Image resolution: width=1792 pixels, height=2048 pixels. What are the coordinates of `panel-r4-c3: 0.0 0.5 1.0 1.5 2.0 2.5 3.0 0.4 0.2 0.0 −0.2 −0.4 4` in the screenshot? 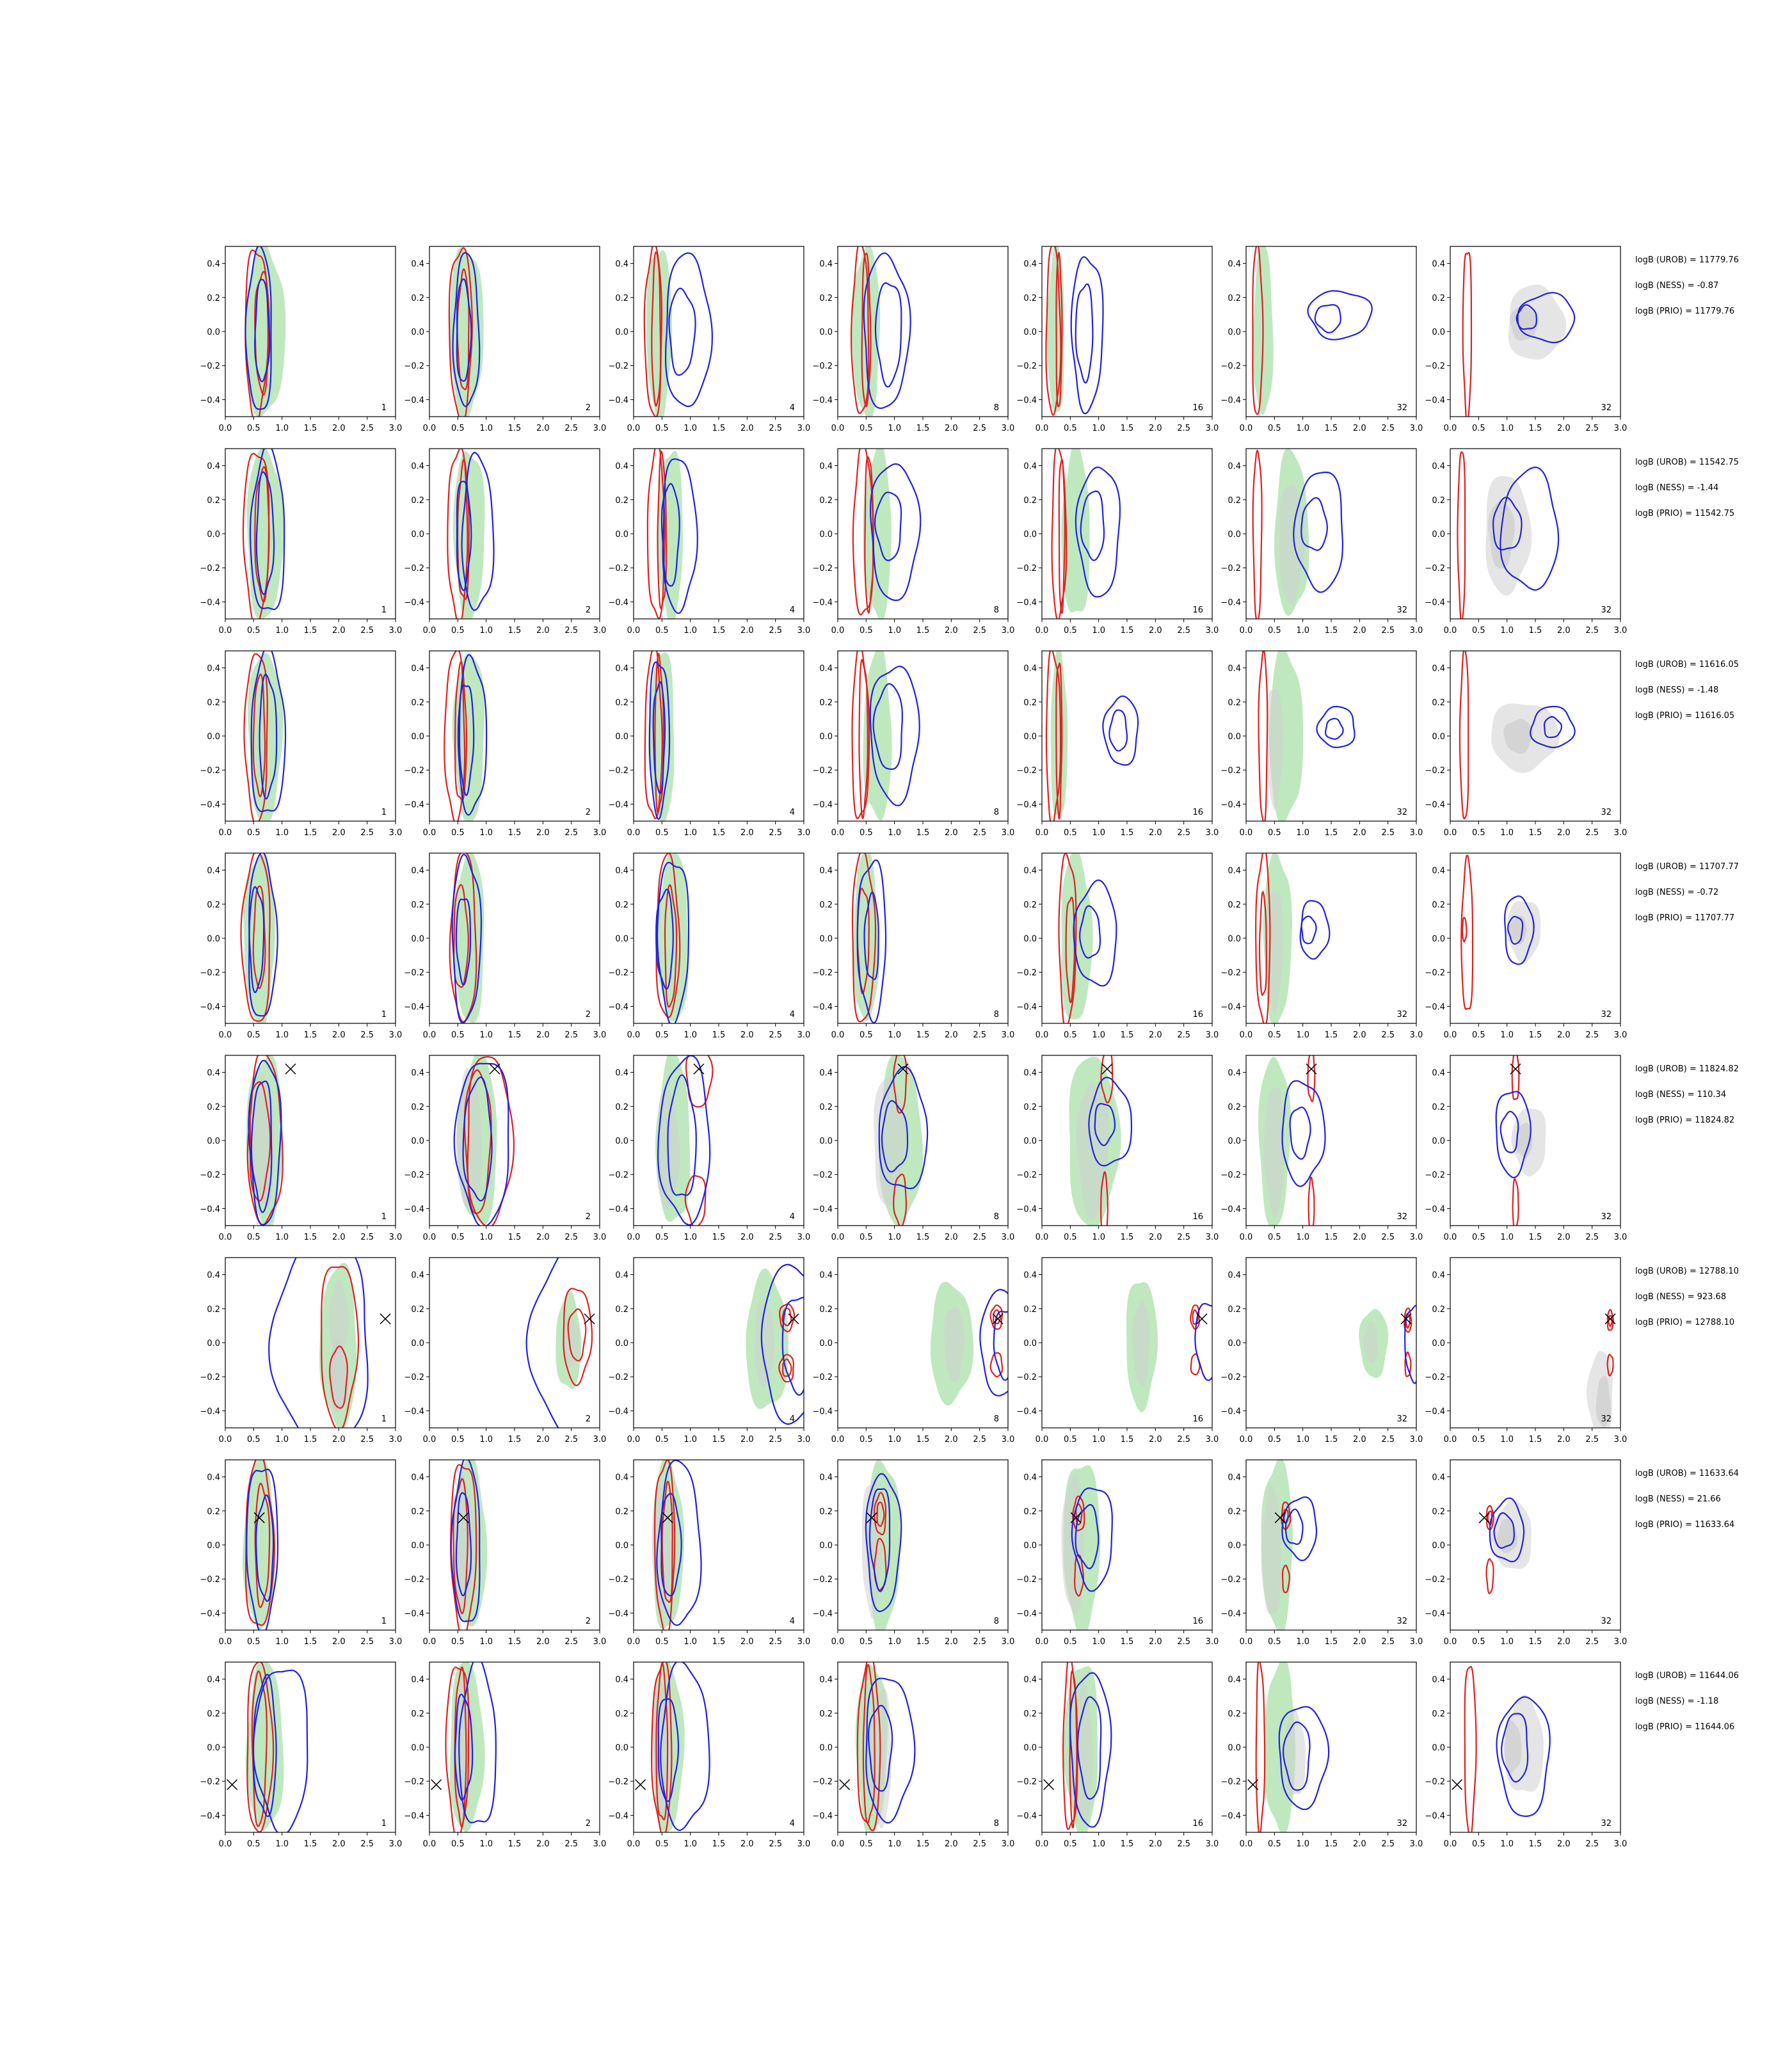 It's located at (709, 946).